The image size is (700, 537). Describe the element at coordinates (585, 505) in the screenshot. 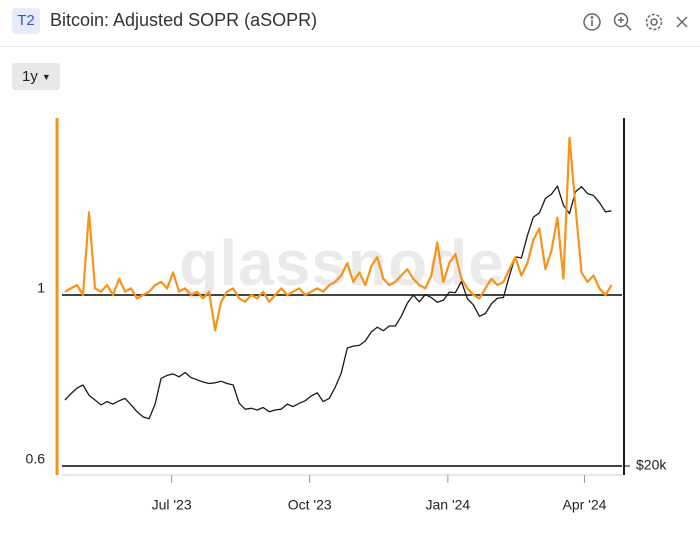

I see `x-tick-label: Apr '24` at that location.